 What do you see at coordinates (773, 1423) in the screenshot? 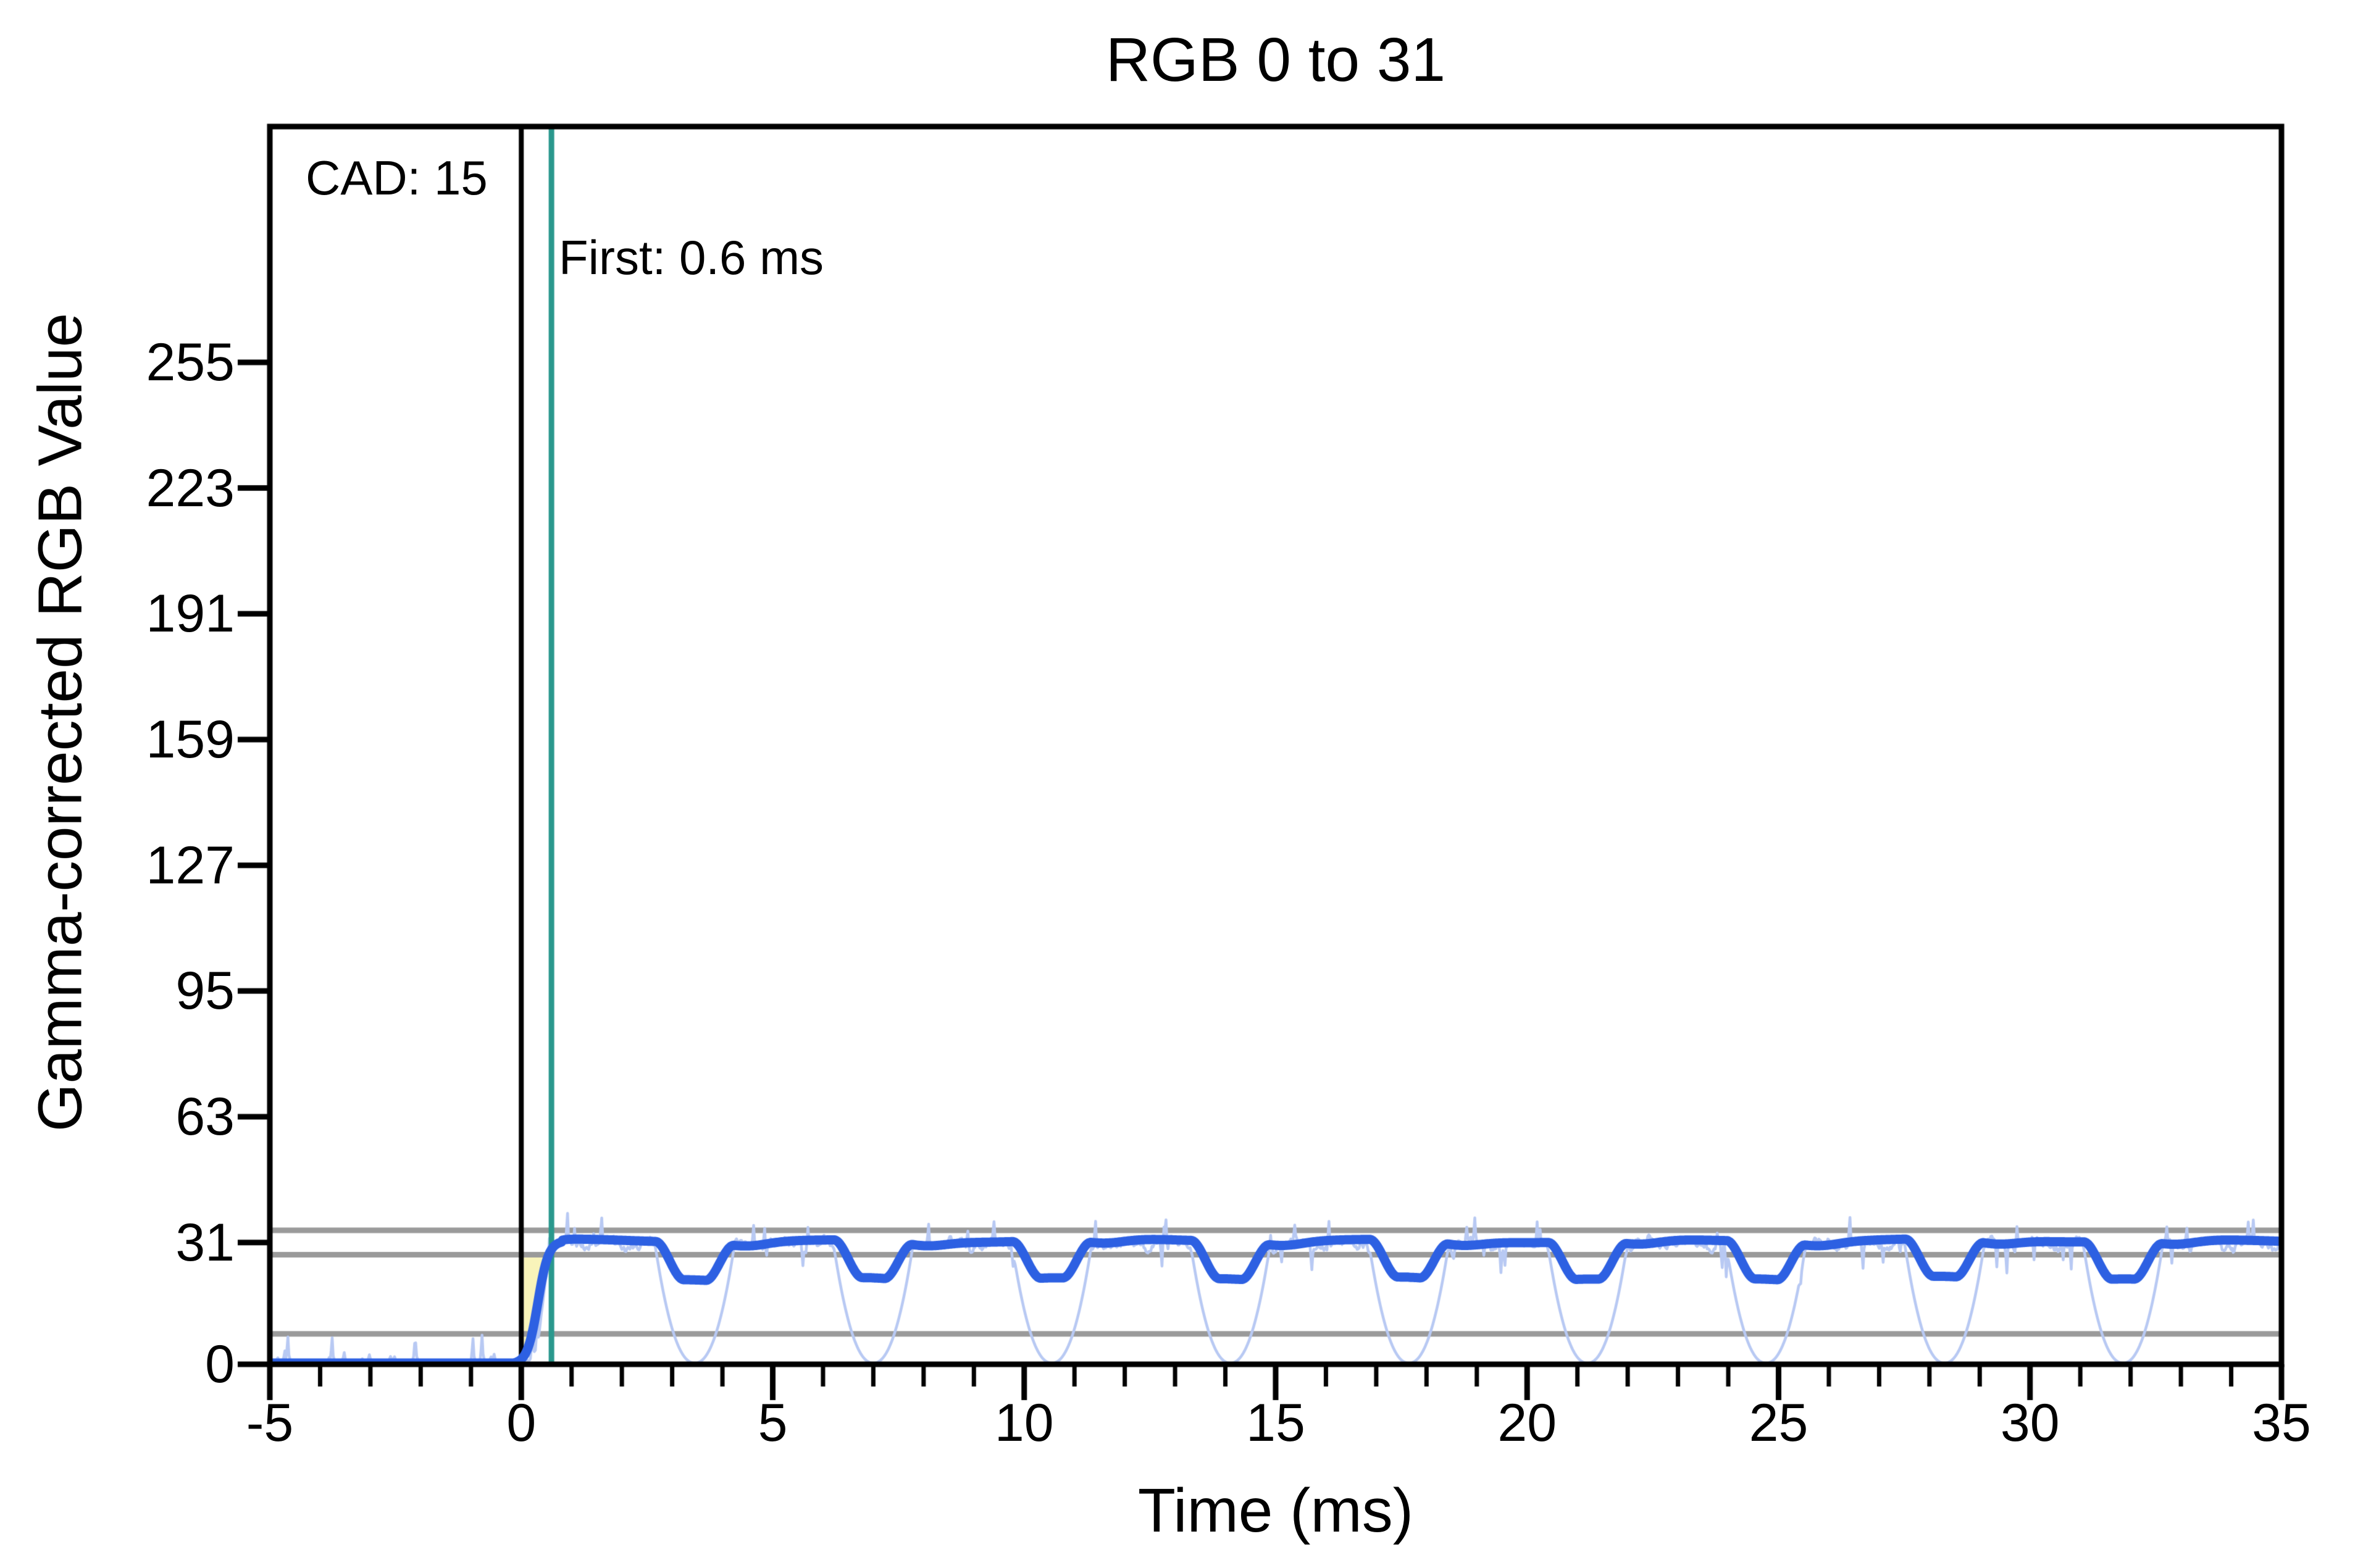
I see `x-tick-label: 5` at bounding box center [773, 1423].